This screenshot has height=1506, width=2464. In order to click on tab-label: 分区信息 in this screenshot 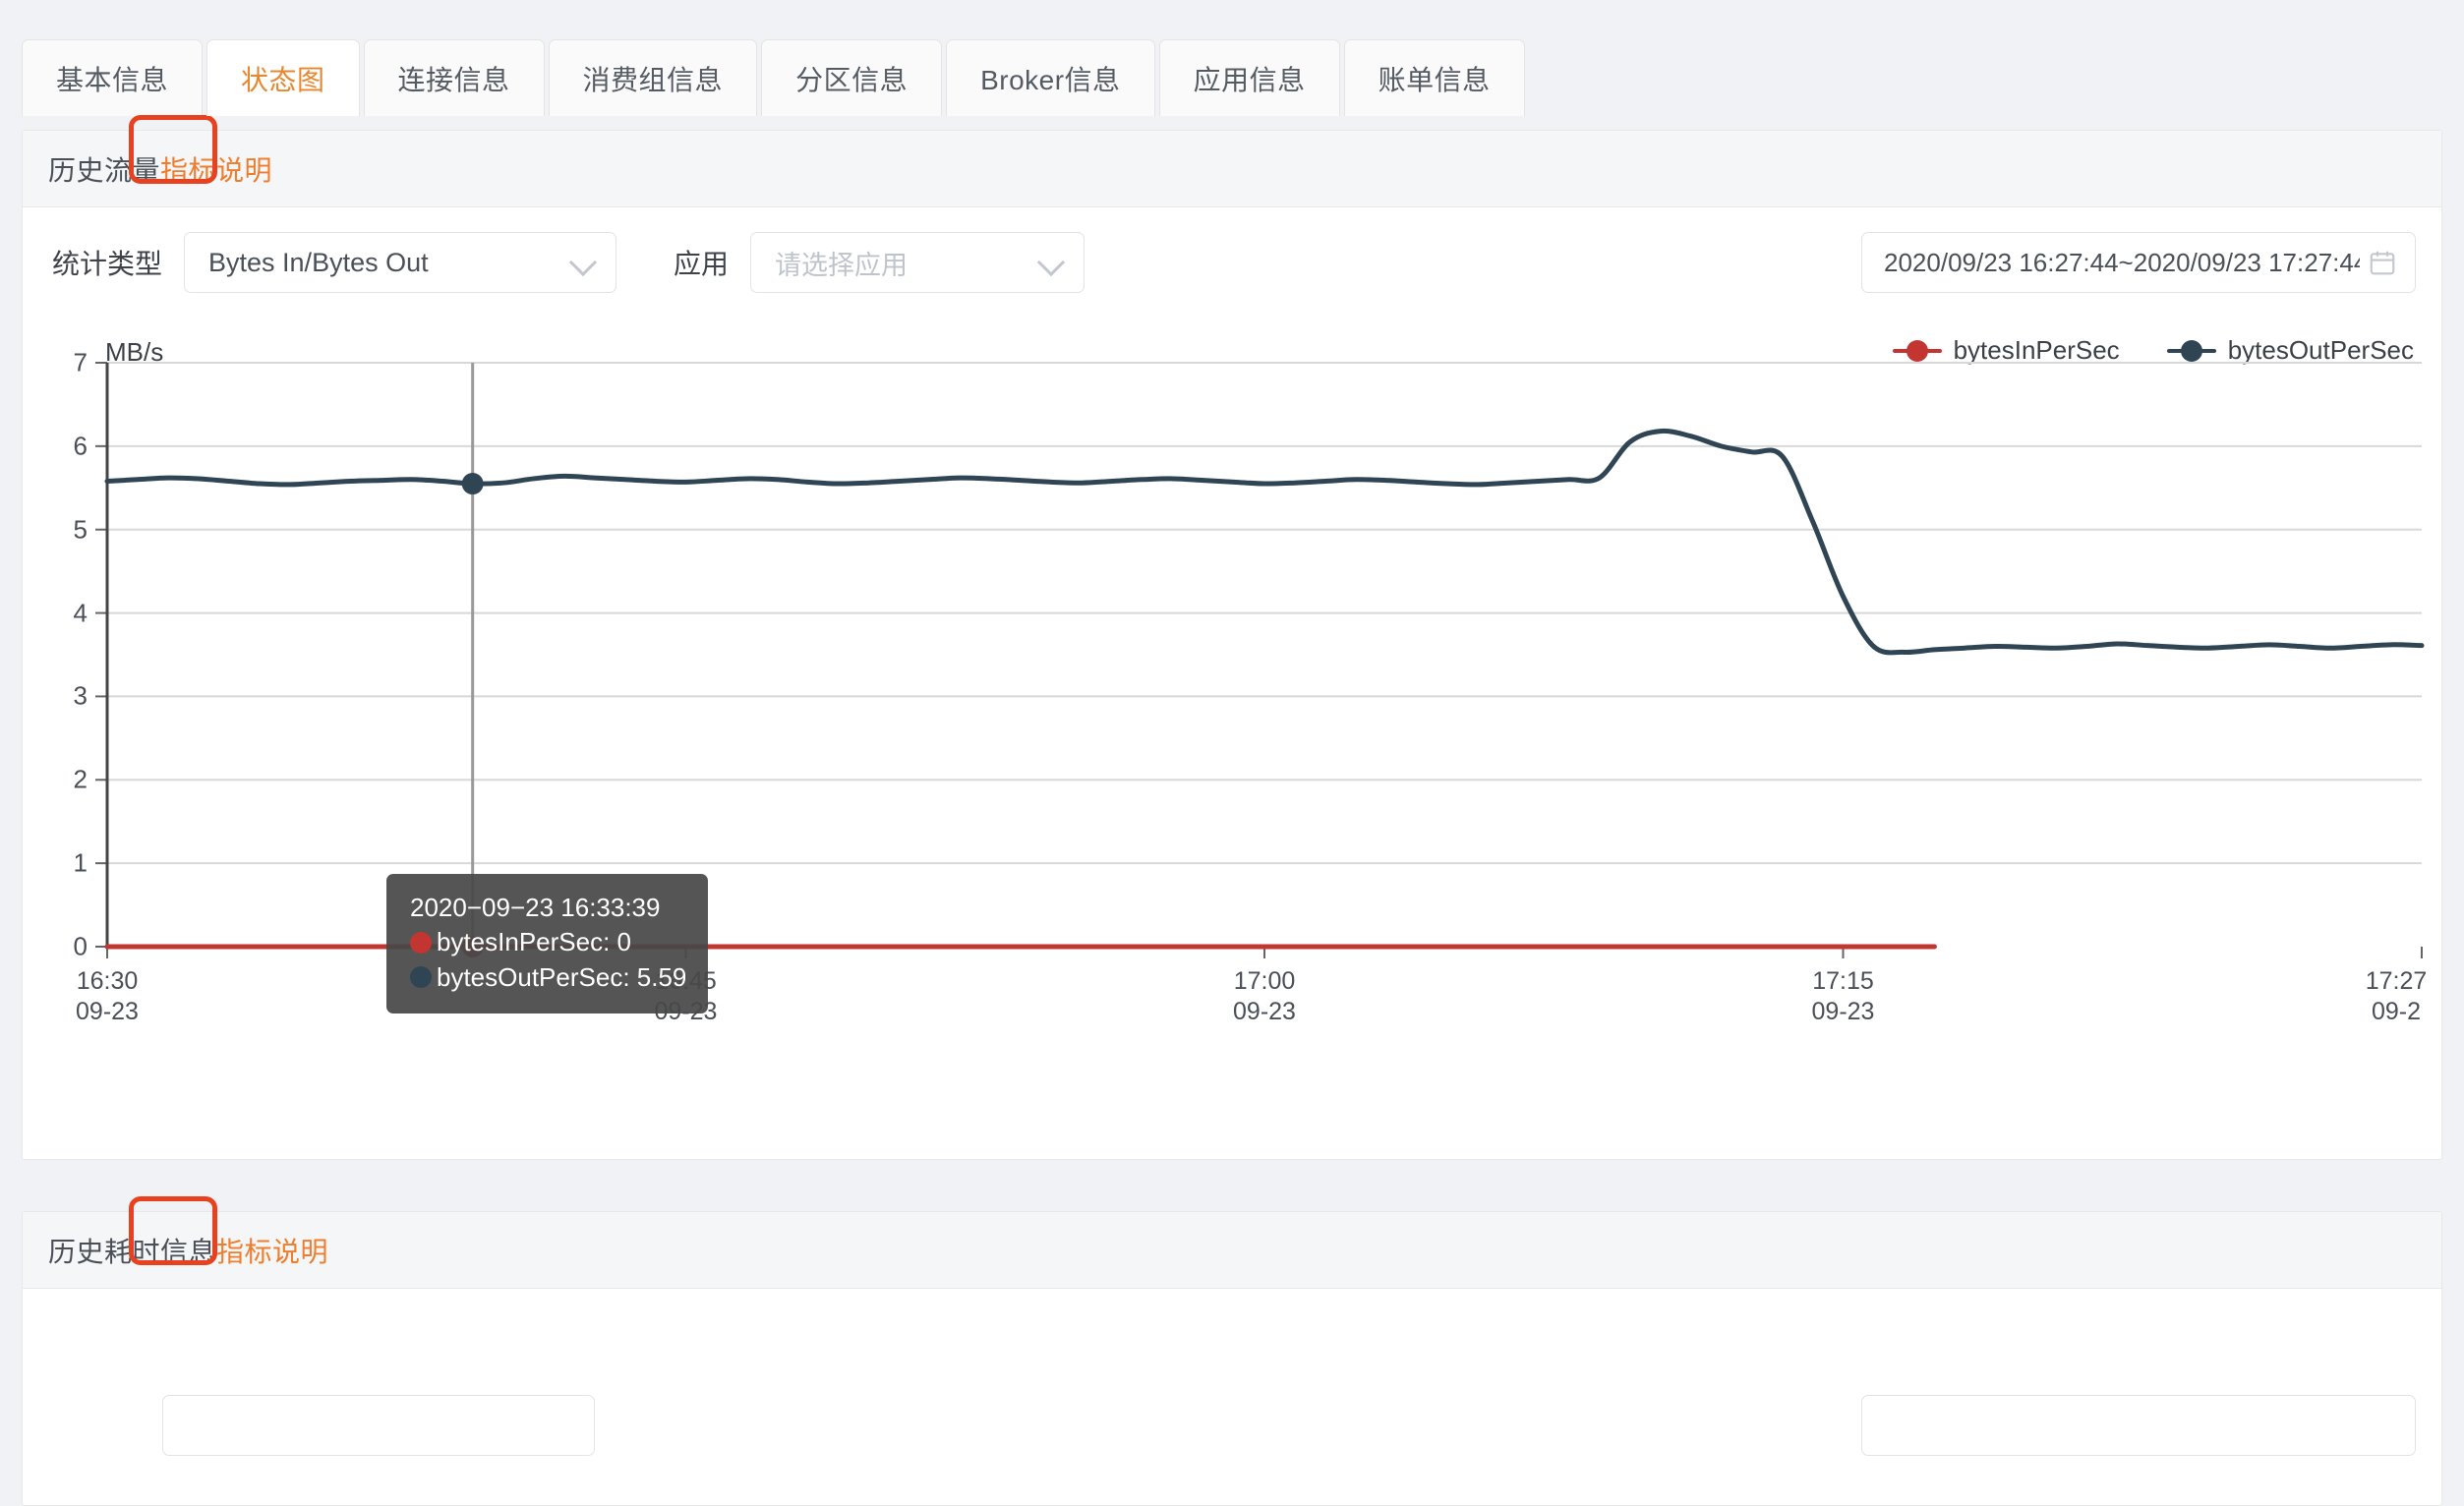, I will do `click(852, 79)`.